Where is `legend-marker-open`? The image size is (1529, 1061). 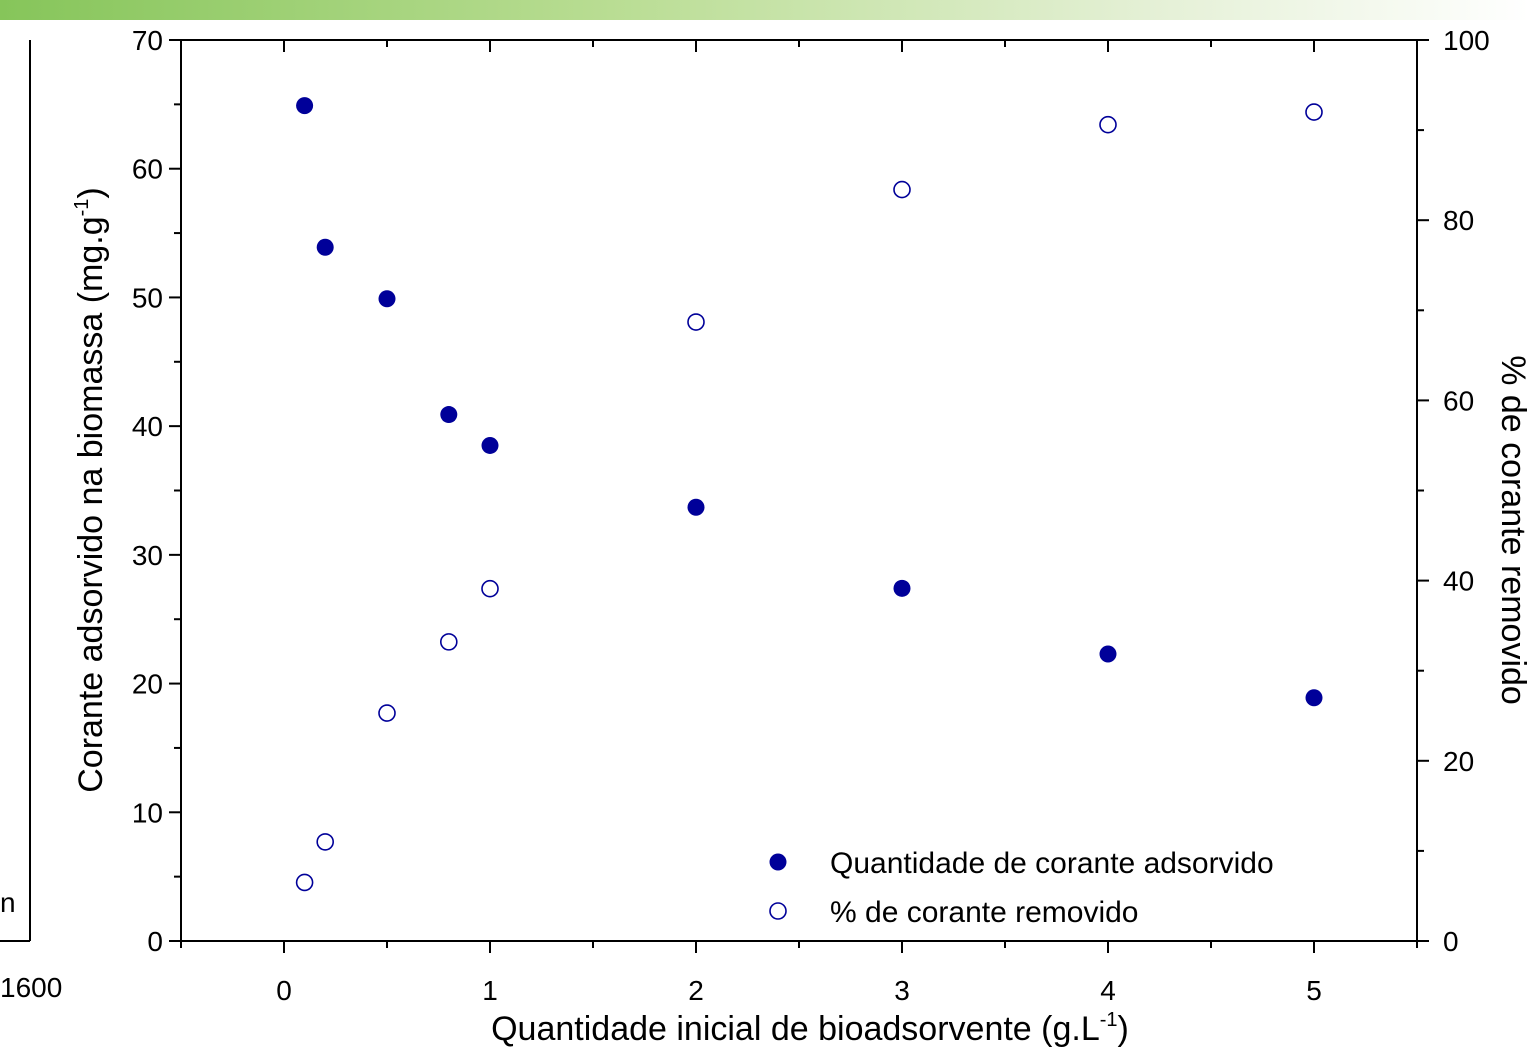 legend-marker-open is located at coordinates (778, 911).